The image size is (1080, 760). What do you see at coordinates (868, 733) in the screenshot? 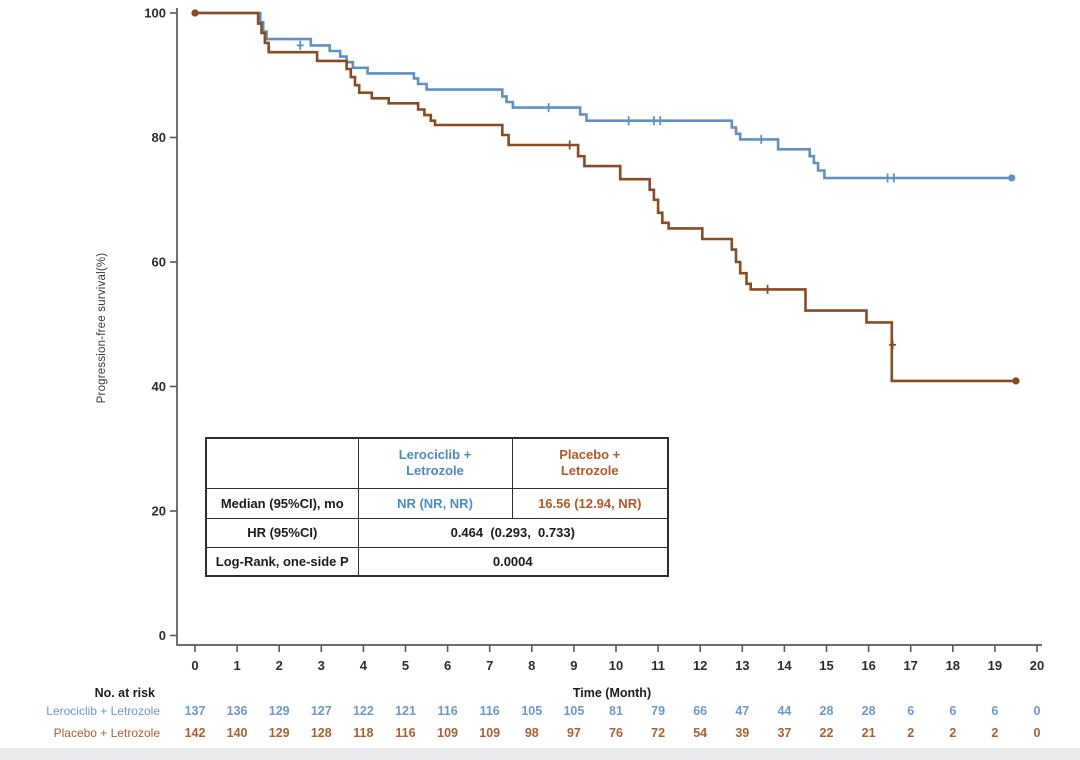
I see `risk-count: 21` at bounding box center [868, 733].